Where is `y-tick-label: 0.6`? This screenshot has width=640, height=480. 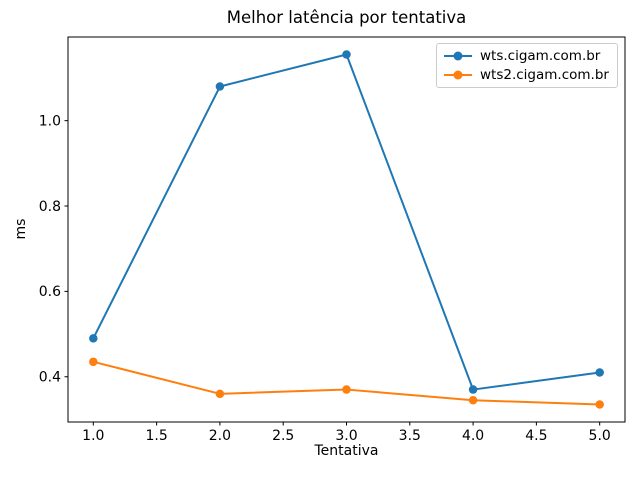 y-tick-label: 0.6 is located at coordinates (50, 292).